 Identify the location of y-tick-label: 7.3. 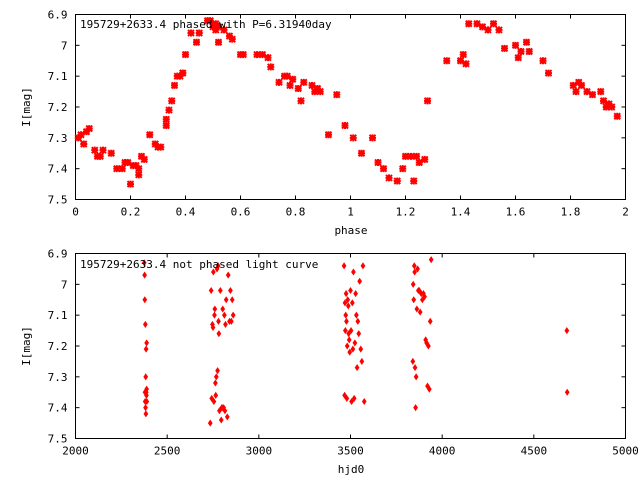
(58, 377).